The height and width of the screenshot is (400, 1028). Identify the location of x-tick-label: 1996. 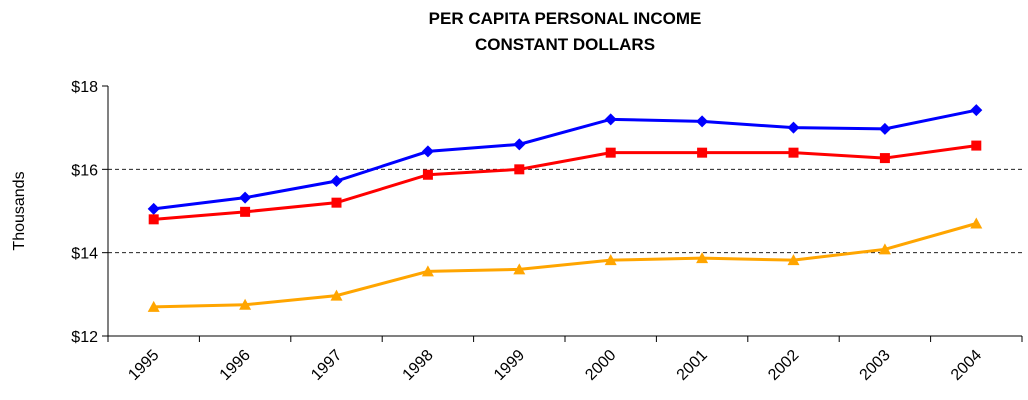
(235, 365).